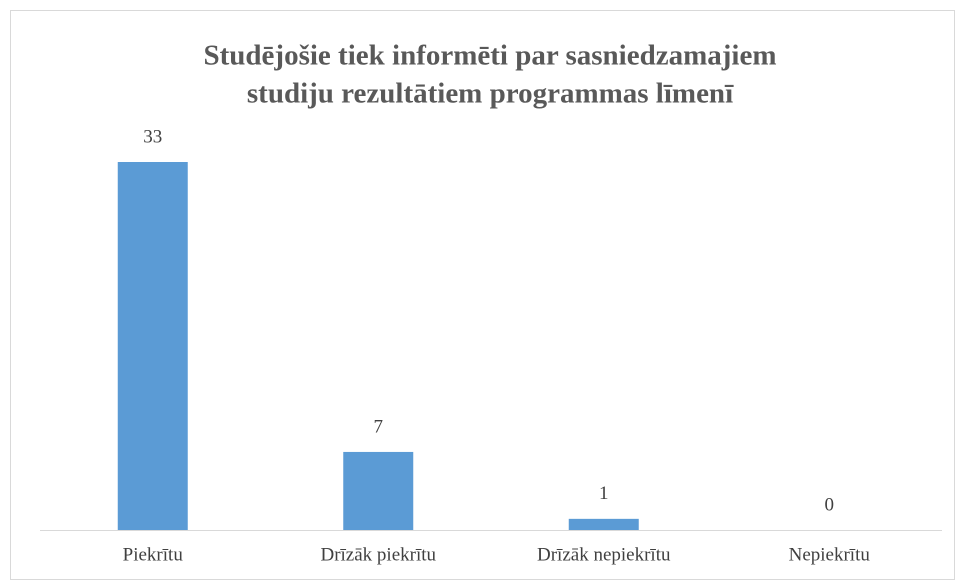 This screenshot has width=957, height=581. I want to click on data-label: 0, so click(830, 504).